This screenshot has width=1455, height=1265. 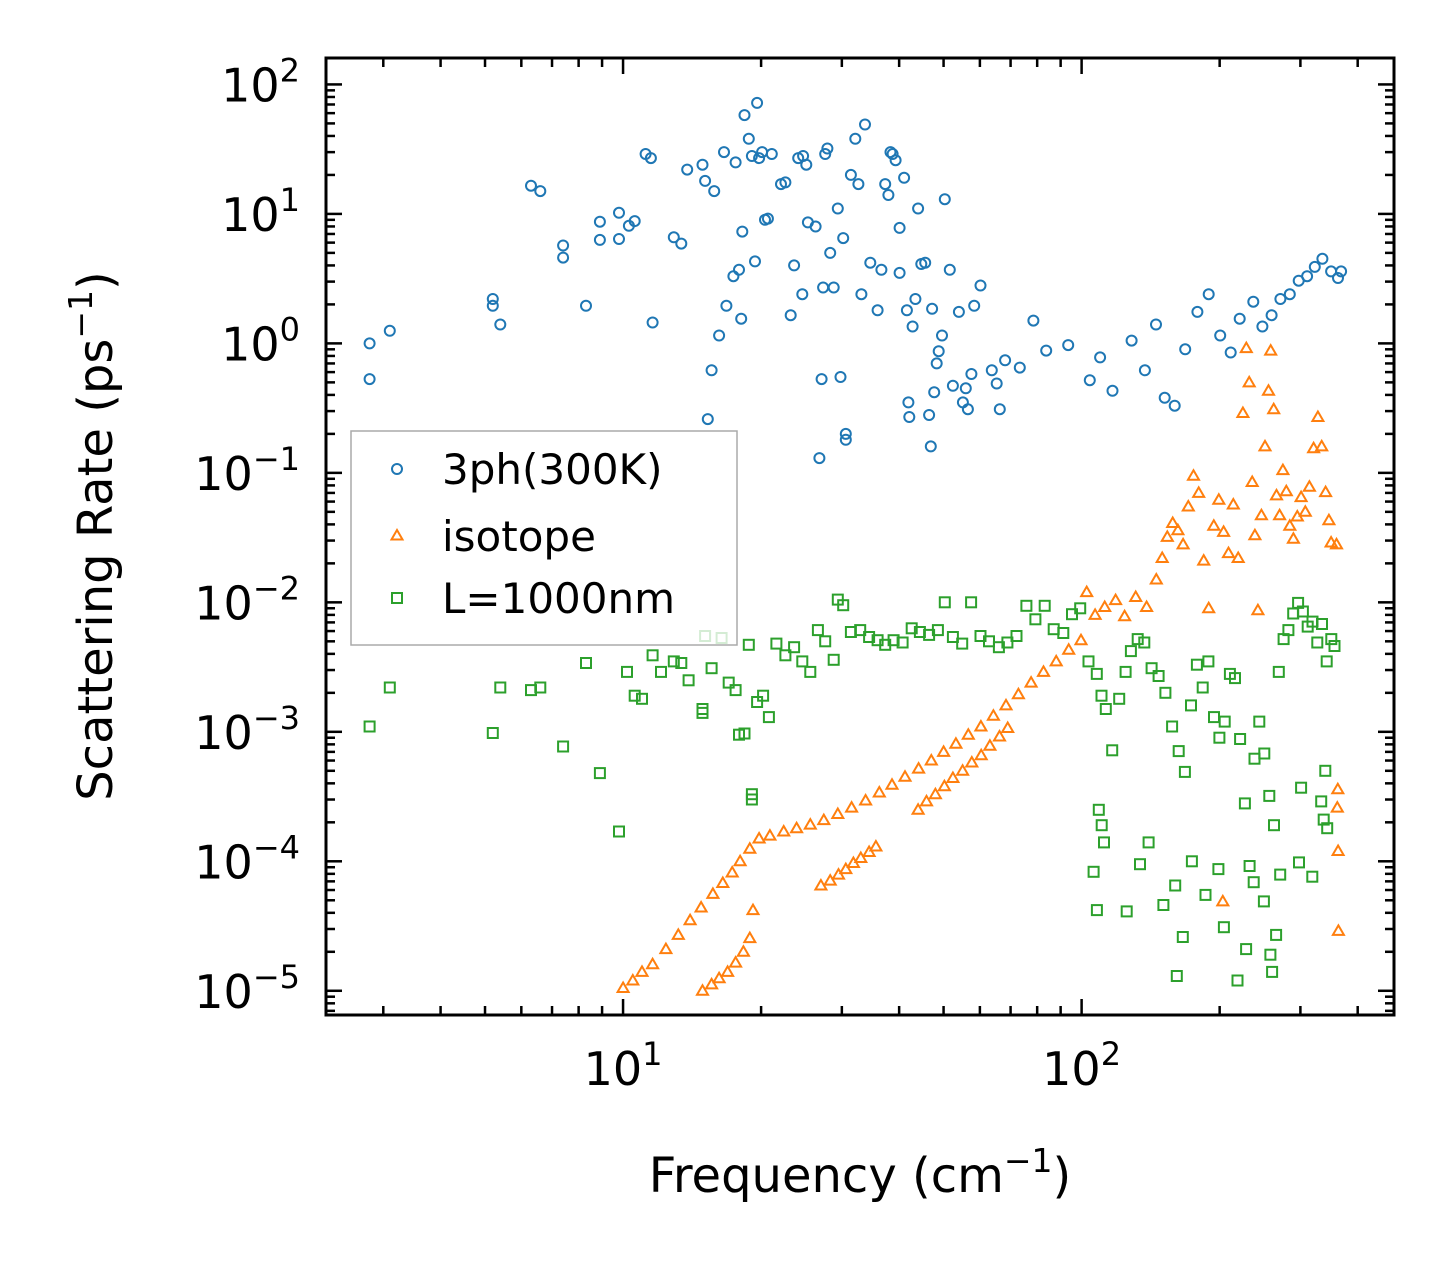 What do you see at coordinates (397, 598) in the screenshot?
I see `legend-marker-boundary` at bounding box center [397, 598].